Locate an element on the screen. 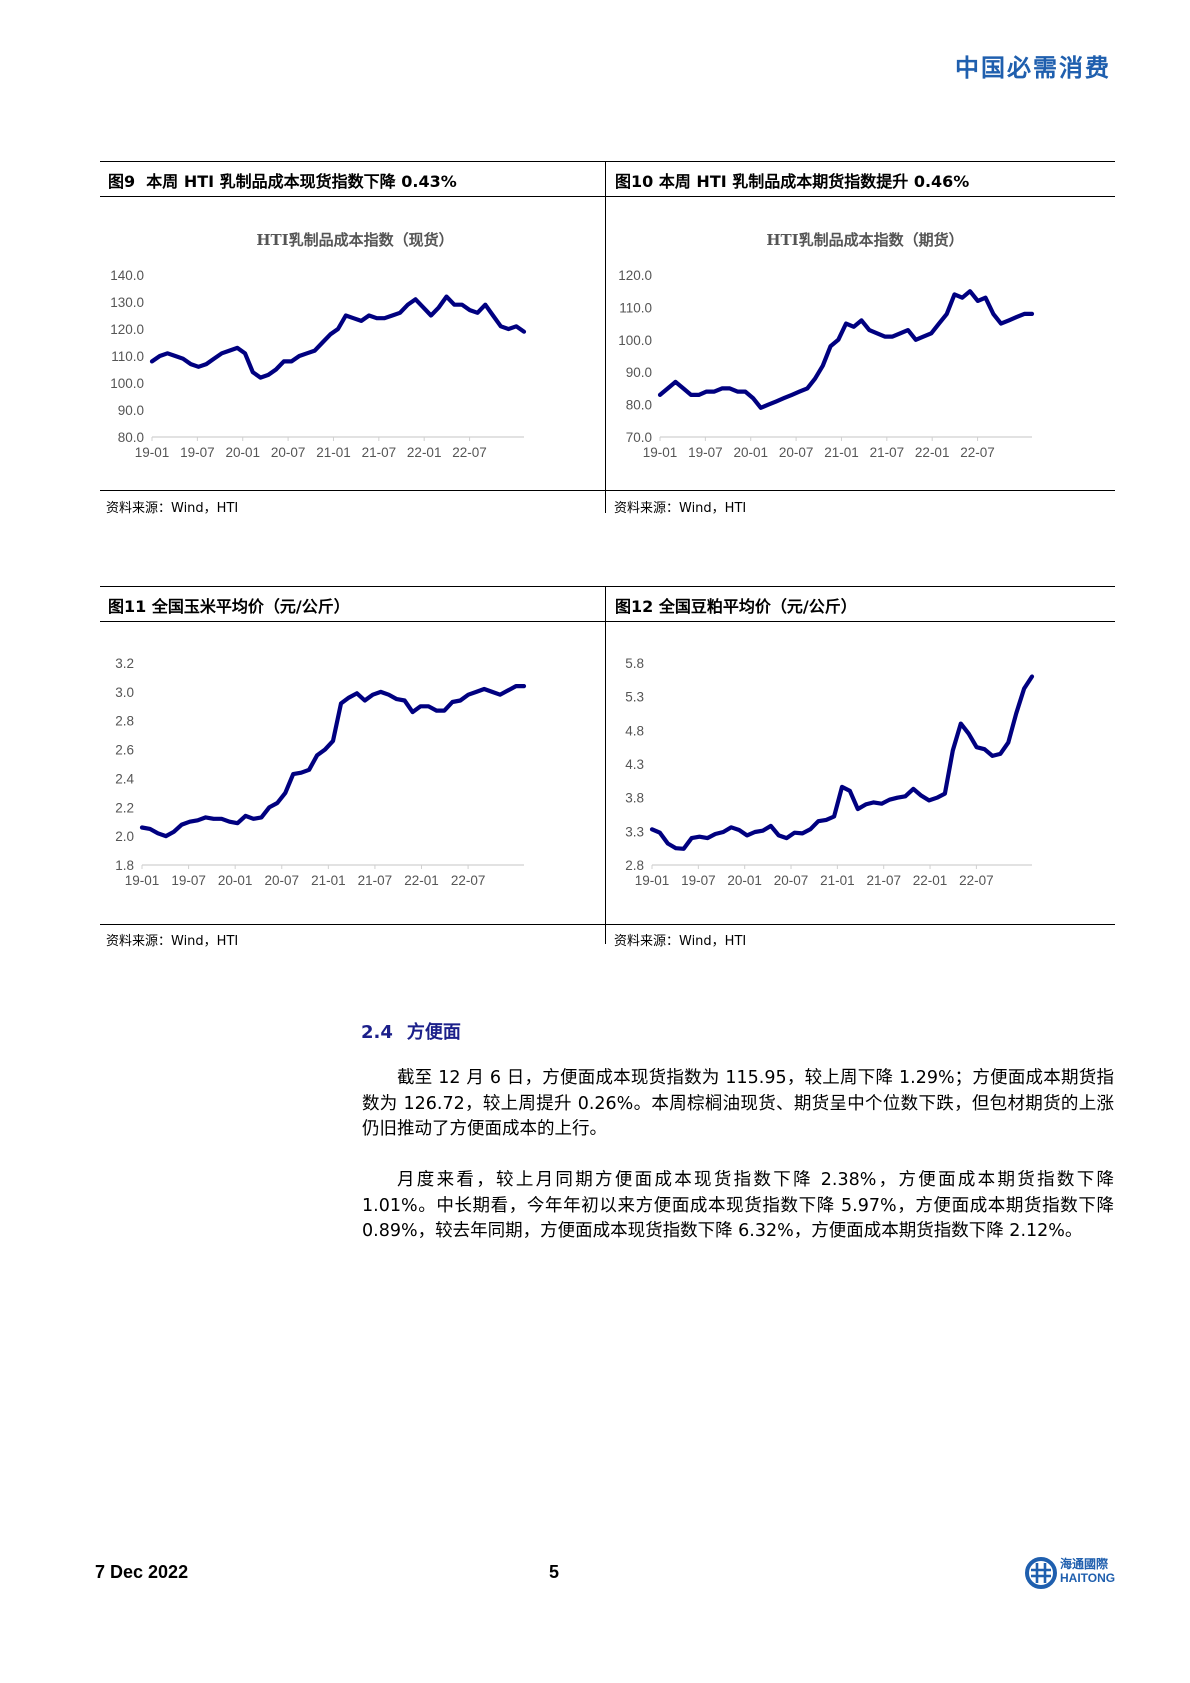 This screenshot has width=1190, height=1683. figure-12-caption: 图12 全国豆粕平均价（元/公斤） is located at coordinates (736, 606).